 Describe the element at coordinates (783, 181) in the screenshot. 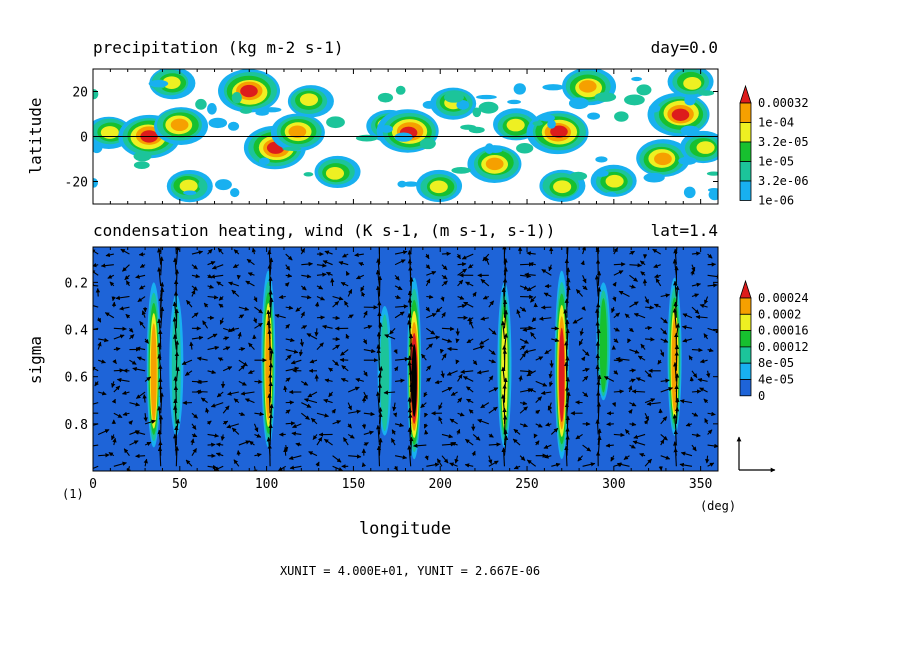

I see `precip-colorbar-label: 3.2e-06` at that location.